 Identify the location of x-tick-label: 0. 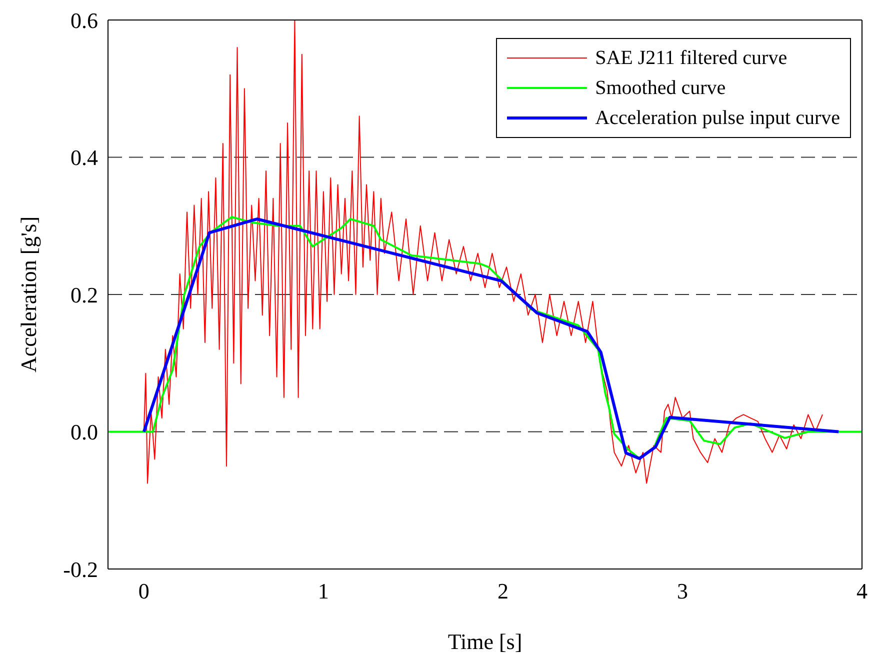
(144, 591).